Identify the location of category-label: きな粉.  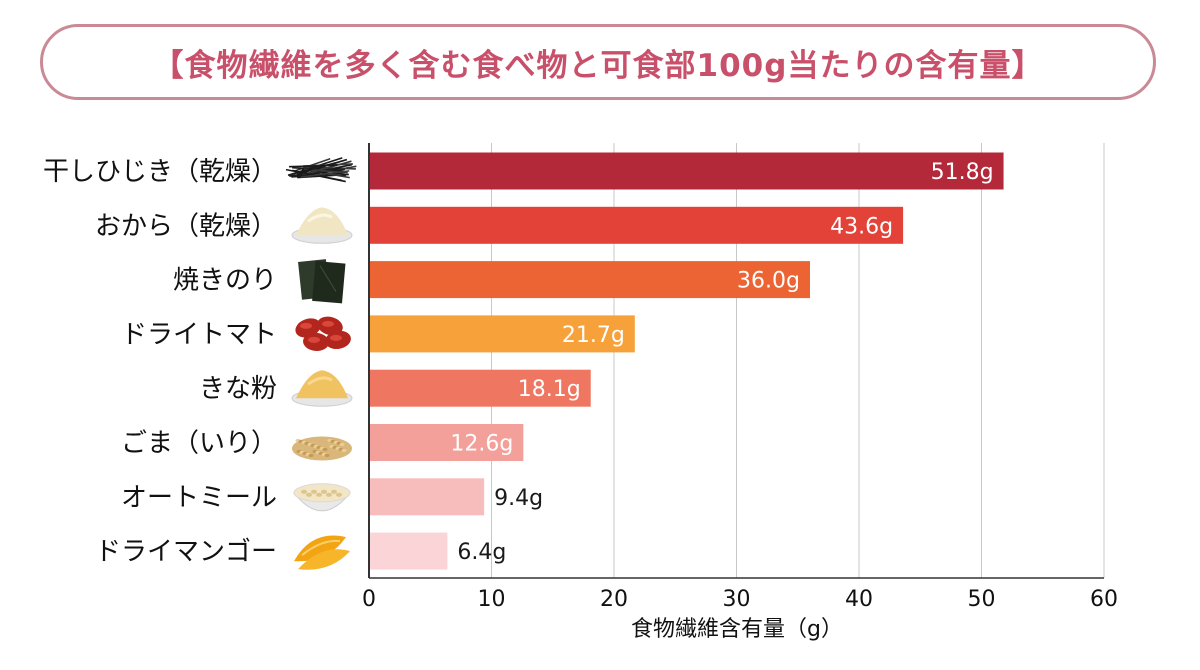
(238, 389).